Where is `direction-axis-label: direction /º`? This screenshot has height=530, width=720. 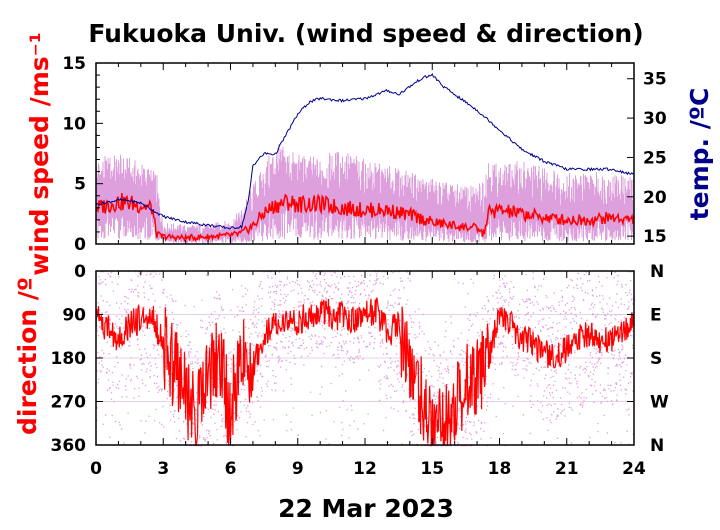
direction-axis-label: direction /º is located at coordinates (27, 356).